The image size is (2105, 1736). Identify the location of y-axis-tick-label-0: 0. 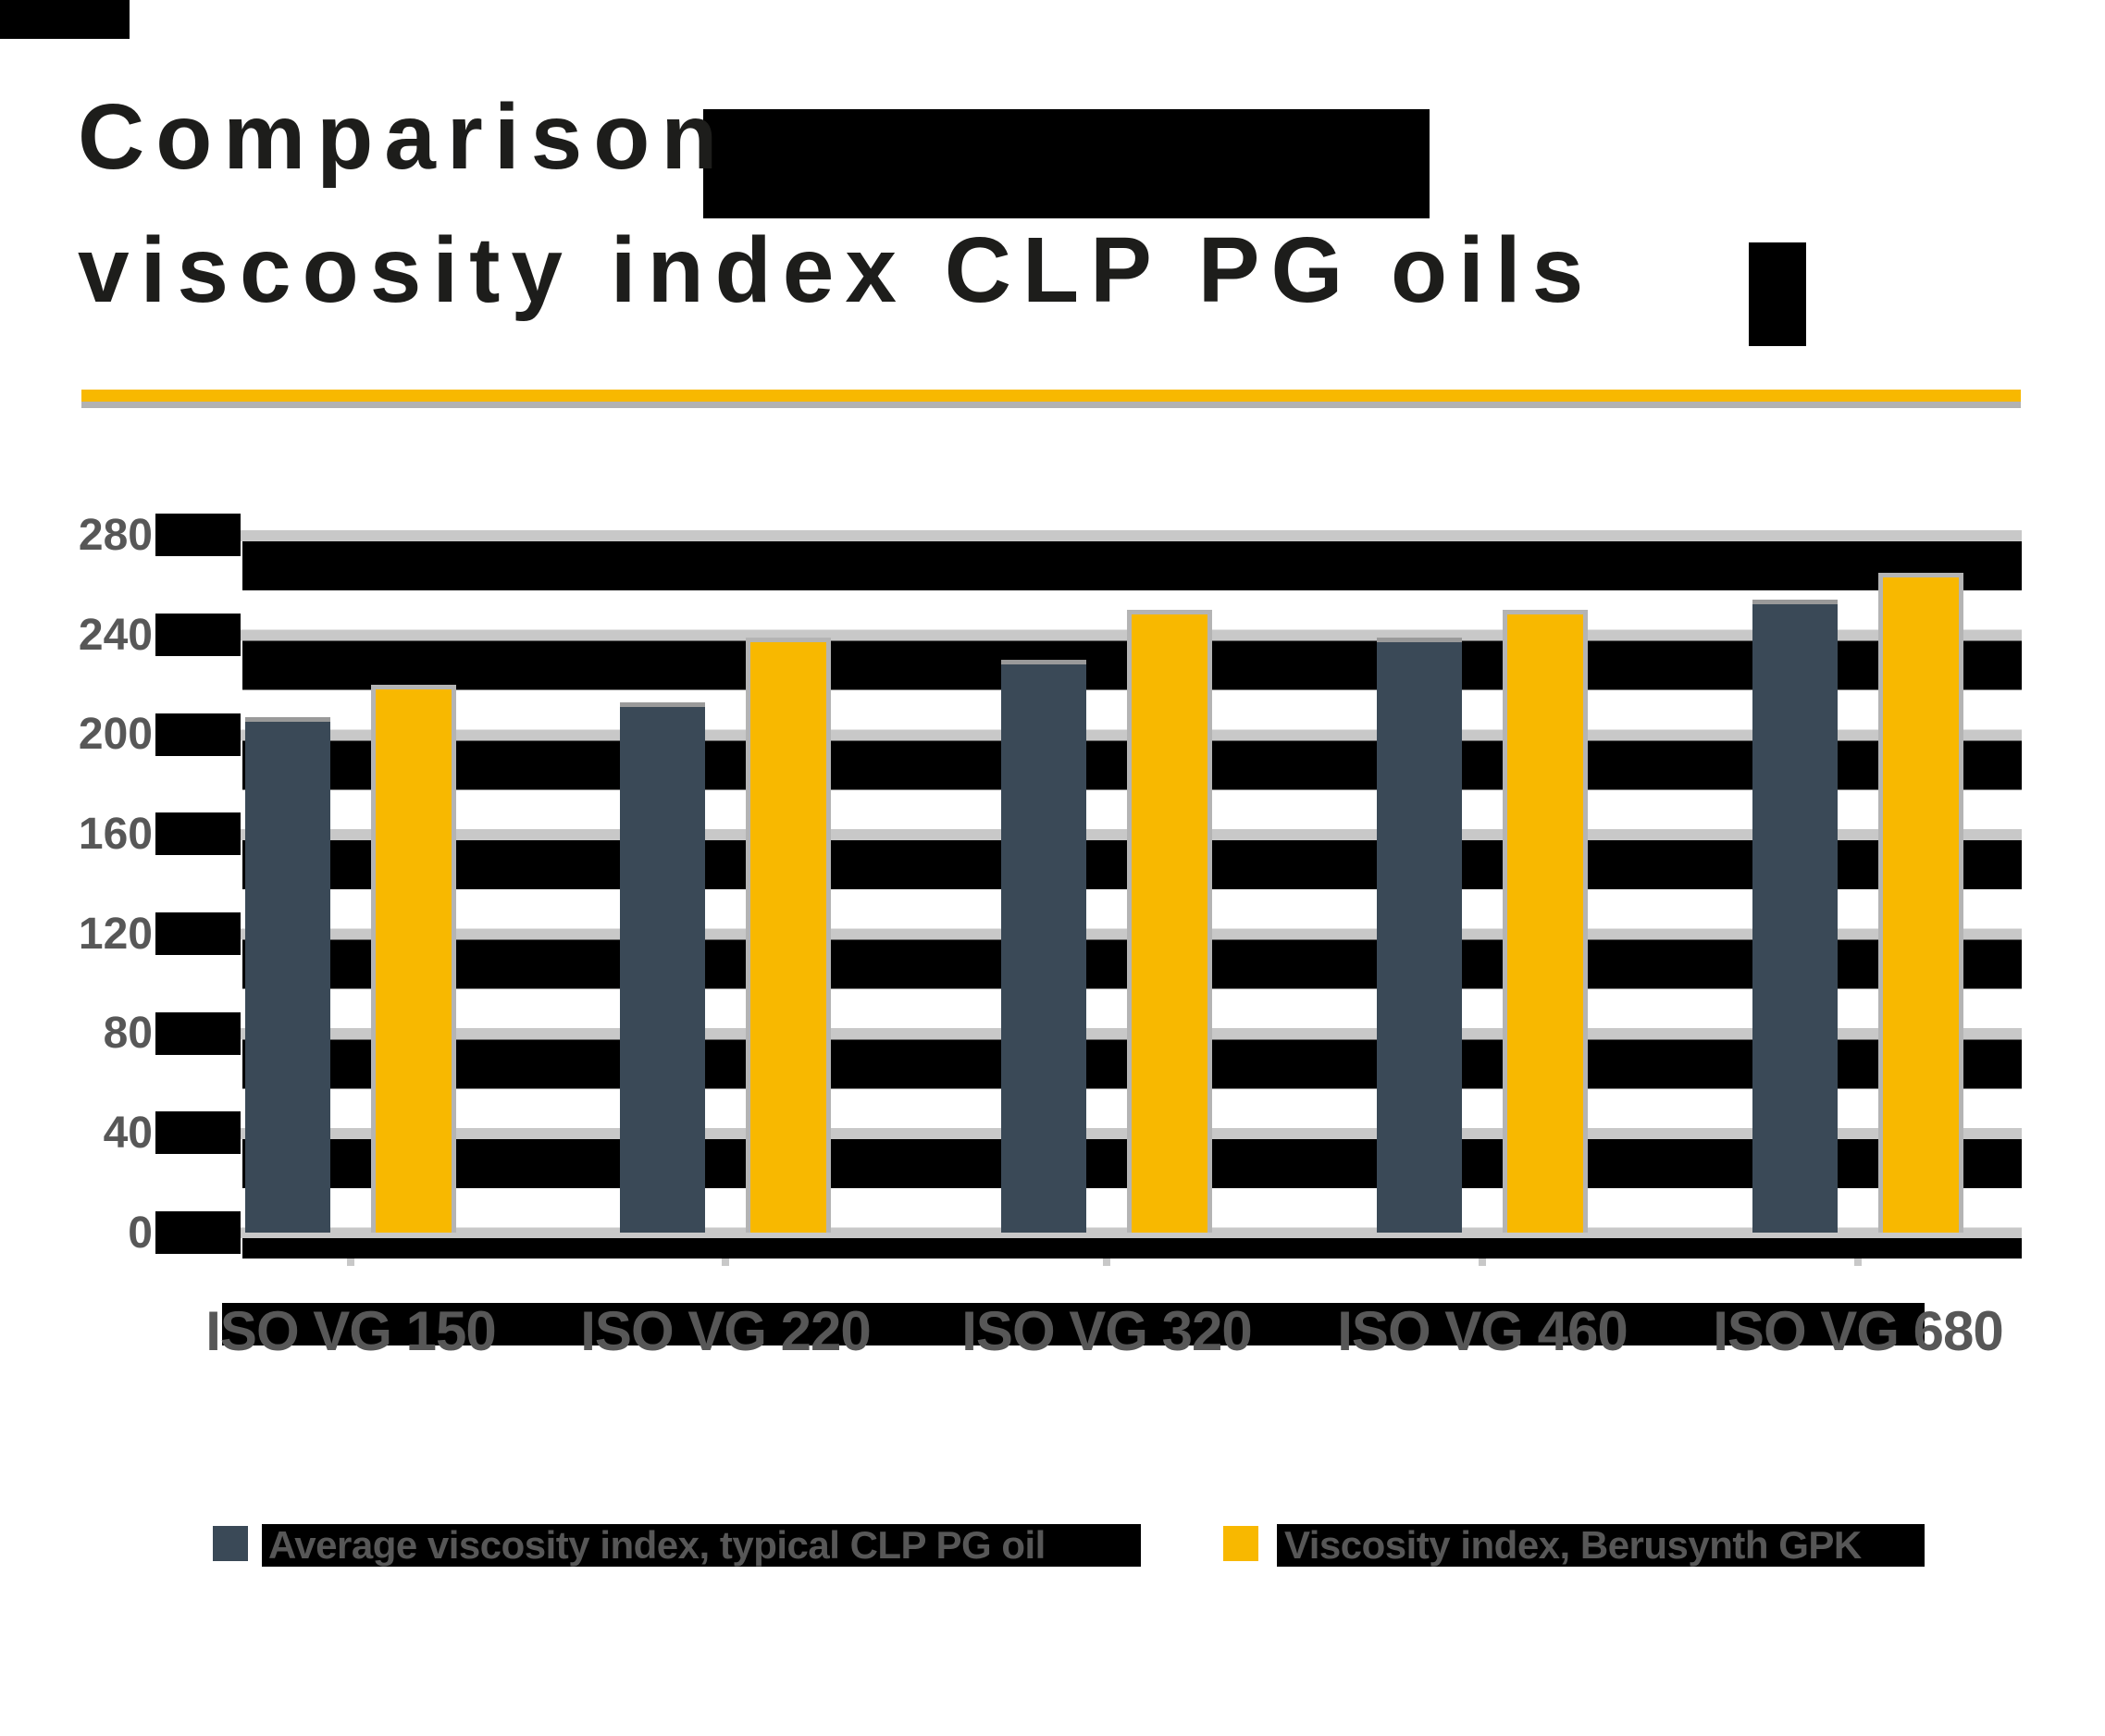
(140, 1233).